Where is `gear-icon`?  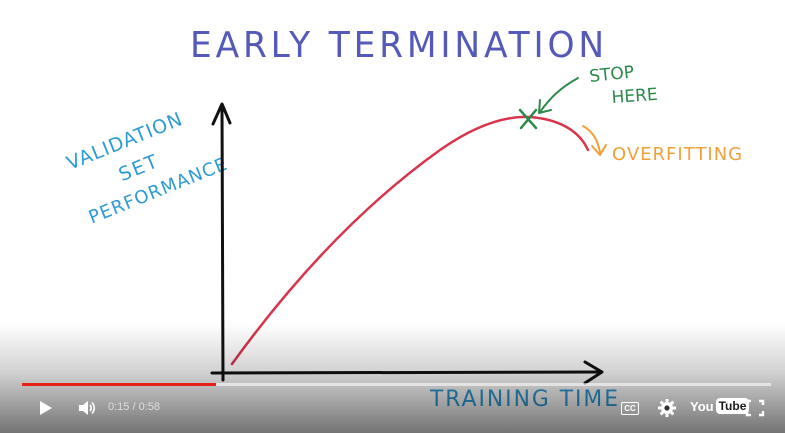
gear-icon is located at coordinates (667, 408).